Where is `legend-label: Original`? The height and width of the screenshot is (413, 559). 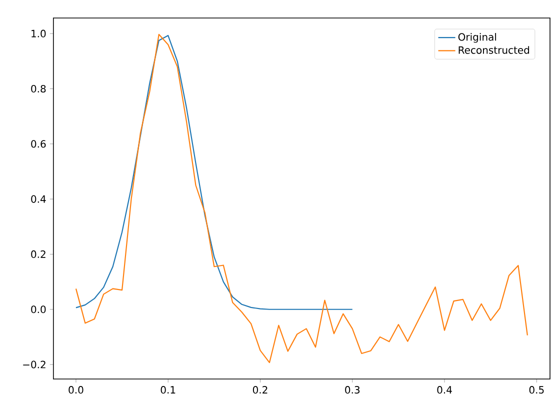 legend-label: Original is located at coordinates (477, 38).